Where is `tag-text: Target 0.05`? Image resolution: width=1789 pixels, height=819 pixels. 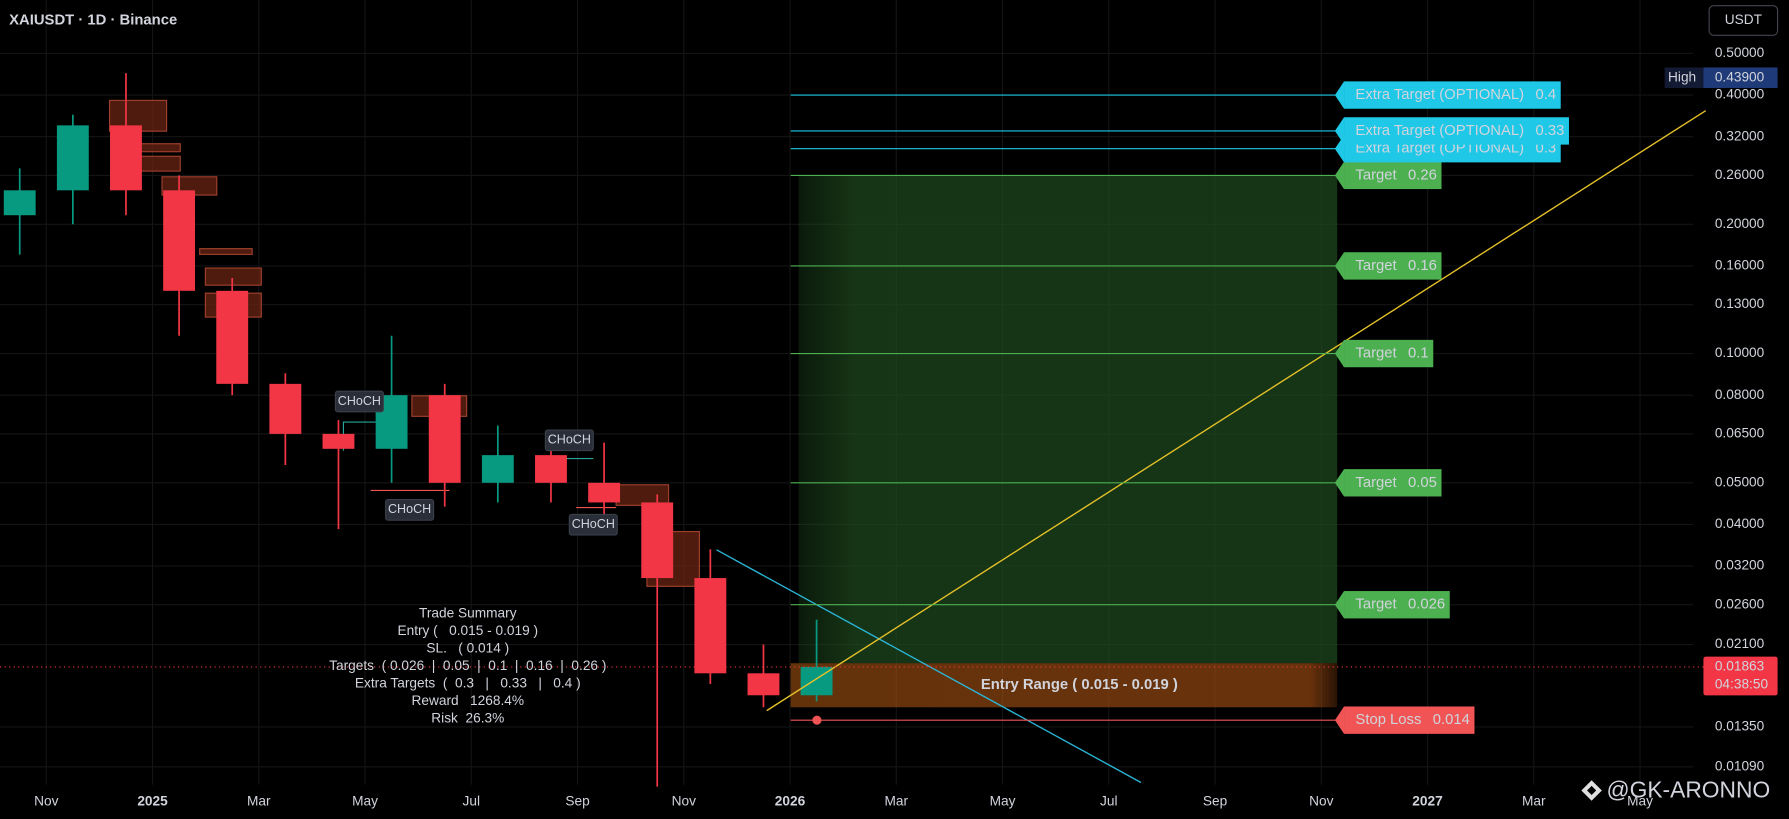 tag-text: Target 0.05 is located at coordinates (1396, 483).